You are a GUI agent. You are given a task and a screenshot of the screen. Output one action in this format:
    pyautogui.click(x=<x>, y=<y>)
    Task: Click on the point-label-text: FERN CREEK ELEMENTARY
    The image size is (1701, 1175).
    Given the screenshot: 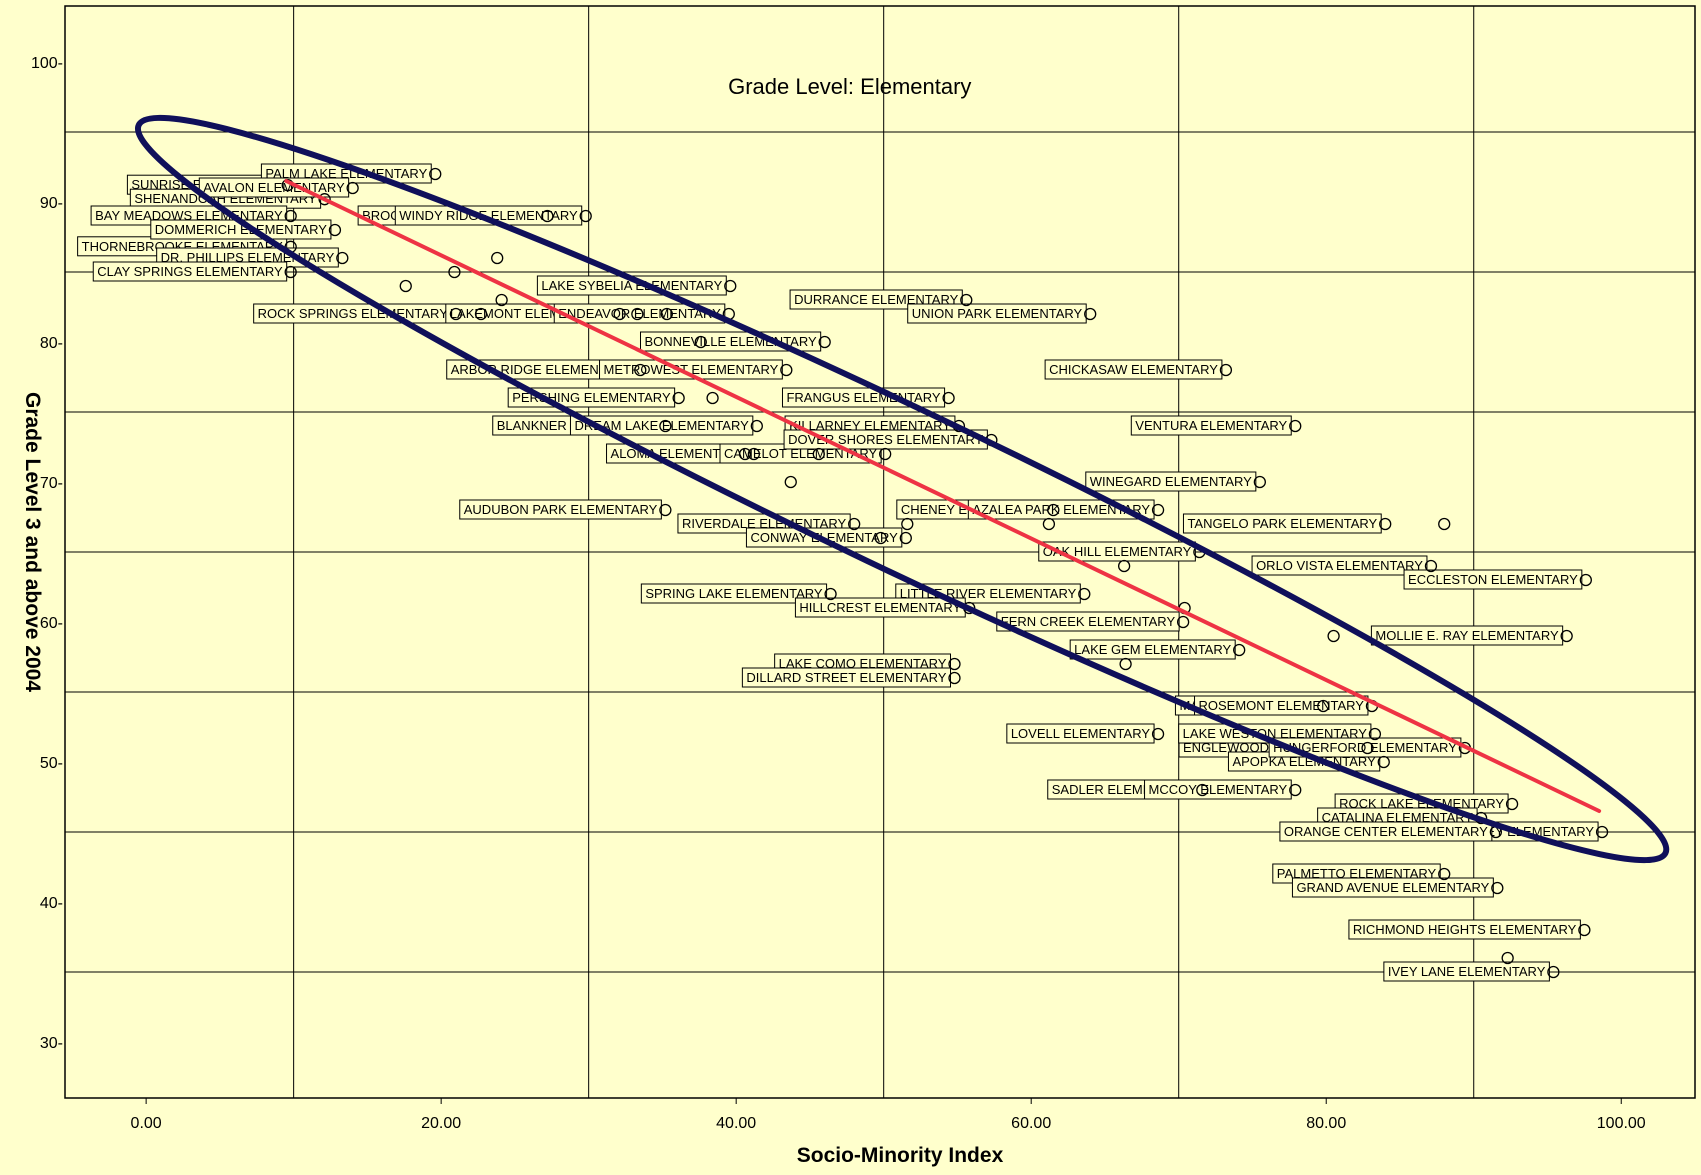 What is the action you would take?
    pyautogui.click(x=1088, y=621)
    